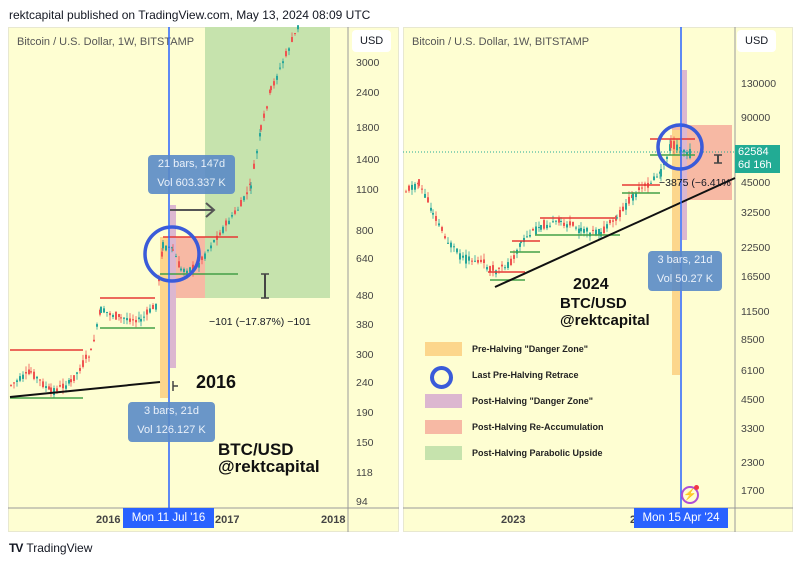 This screenshot has height=563, width=800. I want to click on circle-swatch, so click(441, 377).